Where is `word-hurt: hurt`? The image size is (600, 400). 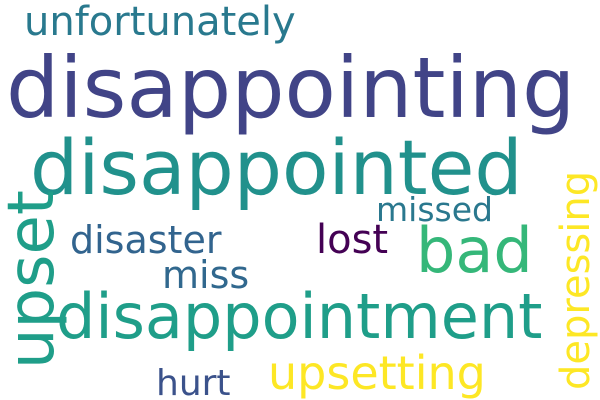 word-hurt: hurt is located at coordinates (193, 381).